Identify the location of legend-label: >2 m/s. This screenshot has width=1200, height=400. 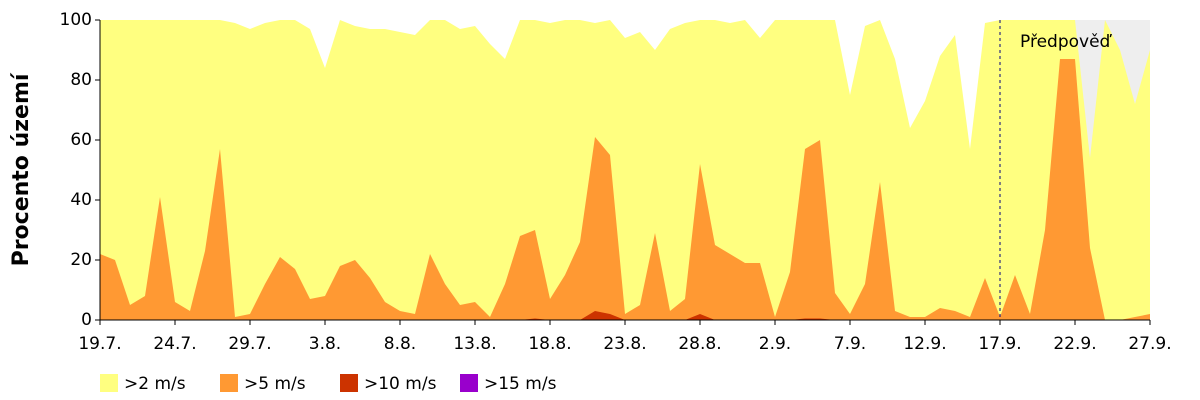
(155, 384).